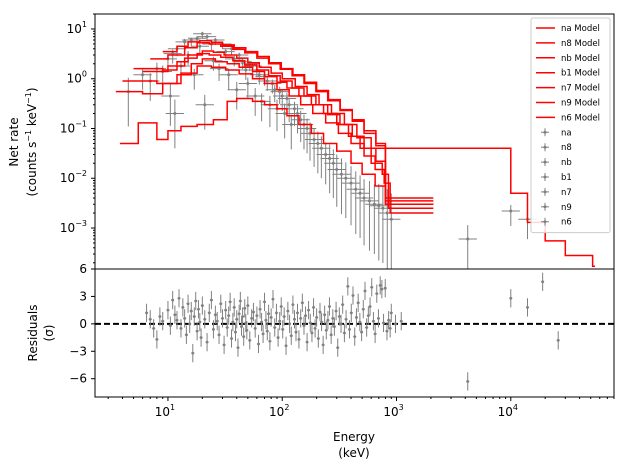  I want to click on residual-y-ticks: 6 3 0 −3 −6, so click(82, 324).